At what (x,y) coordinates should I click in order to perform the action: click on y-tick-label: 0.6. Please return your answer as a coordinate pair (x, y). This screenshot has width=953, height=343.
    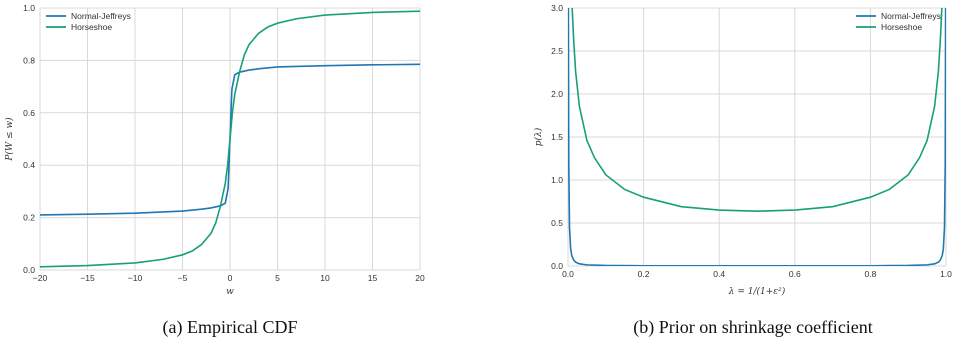
    Looking at the image, I should click on (29, 113).